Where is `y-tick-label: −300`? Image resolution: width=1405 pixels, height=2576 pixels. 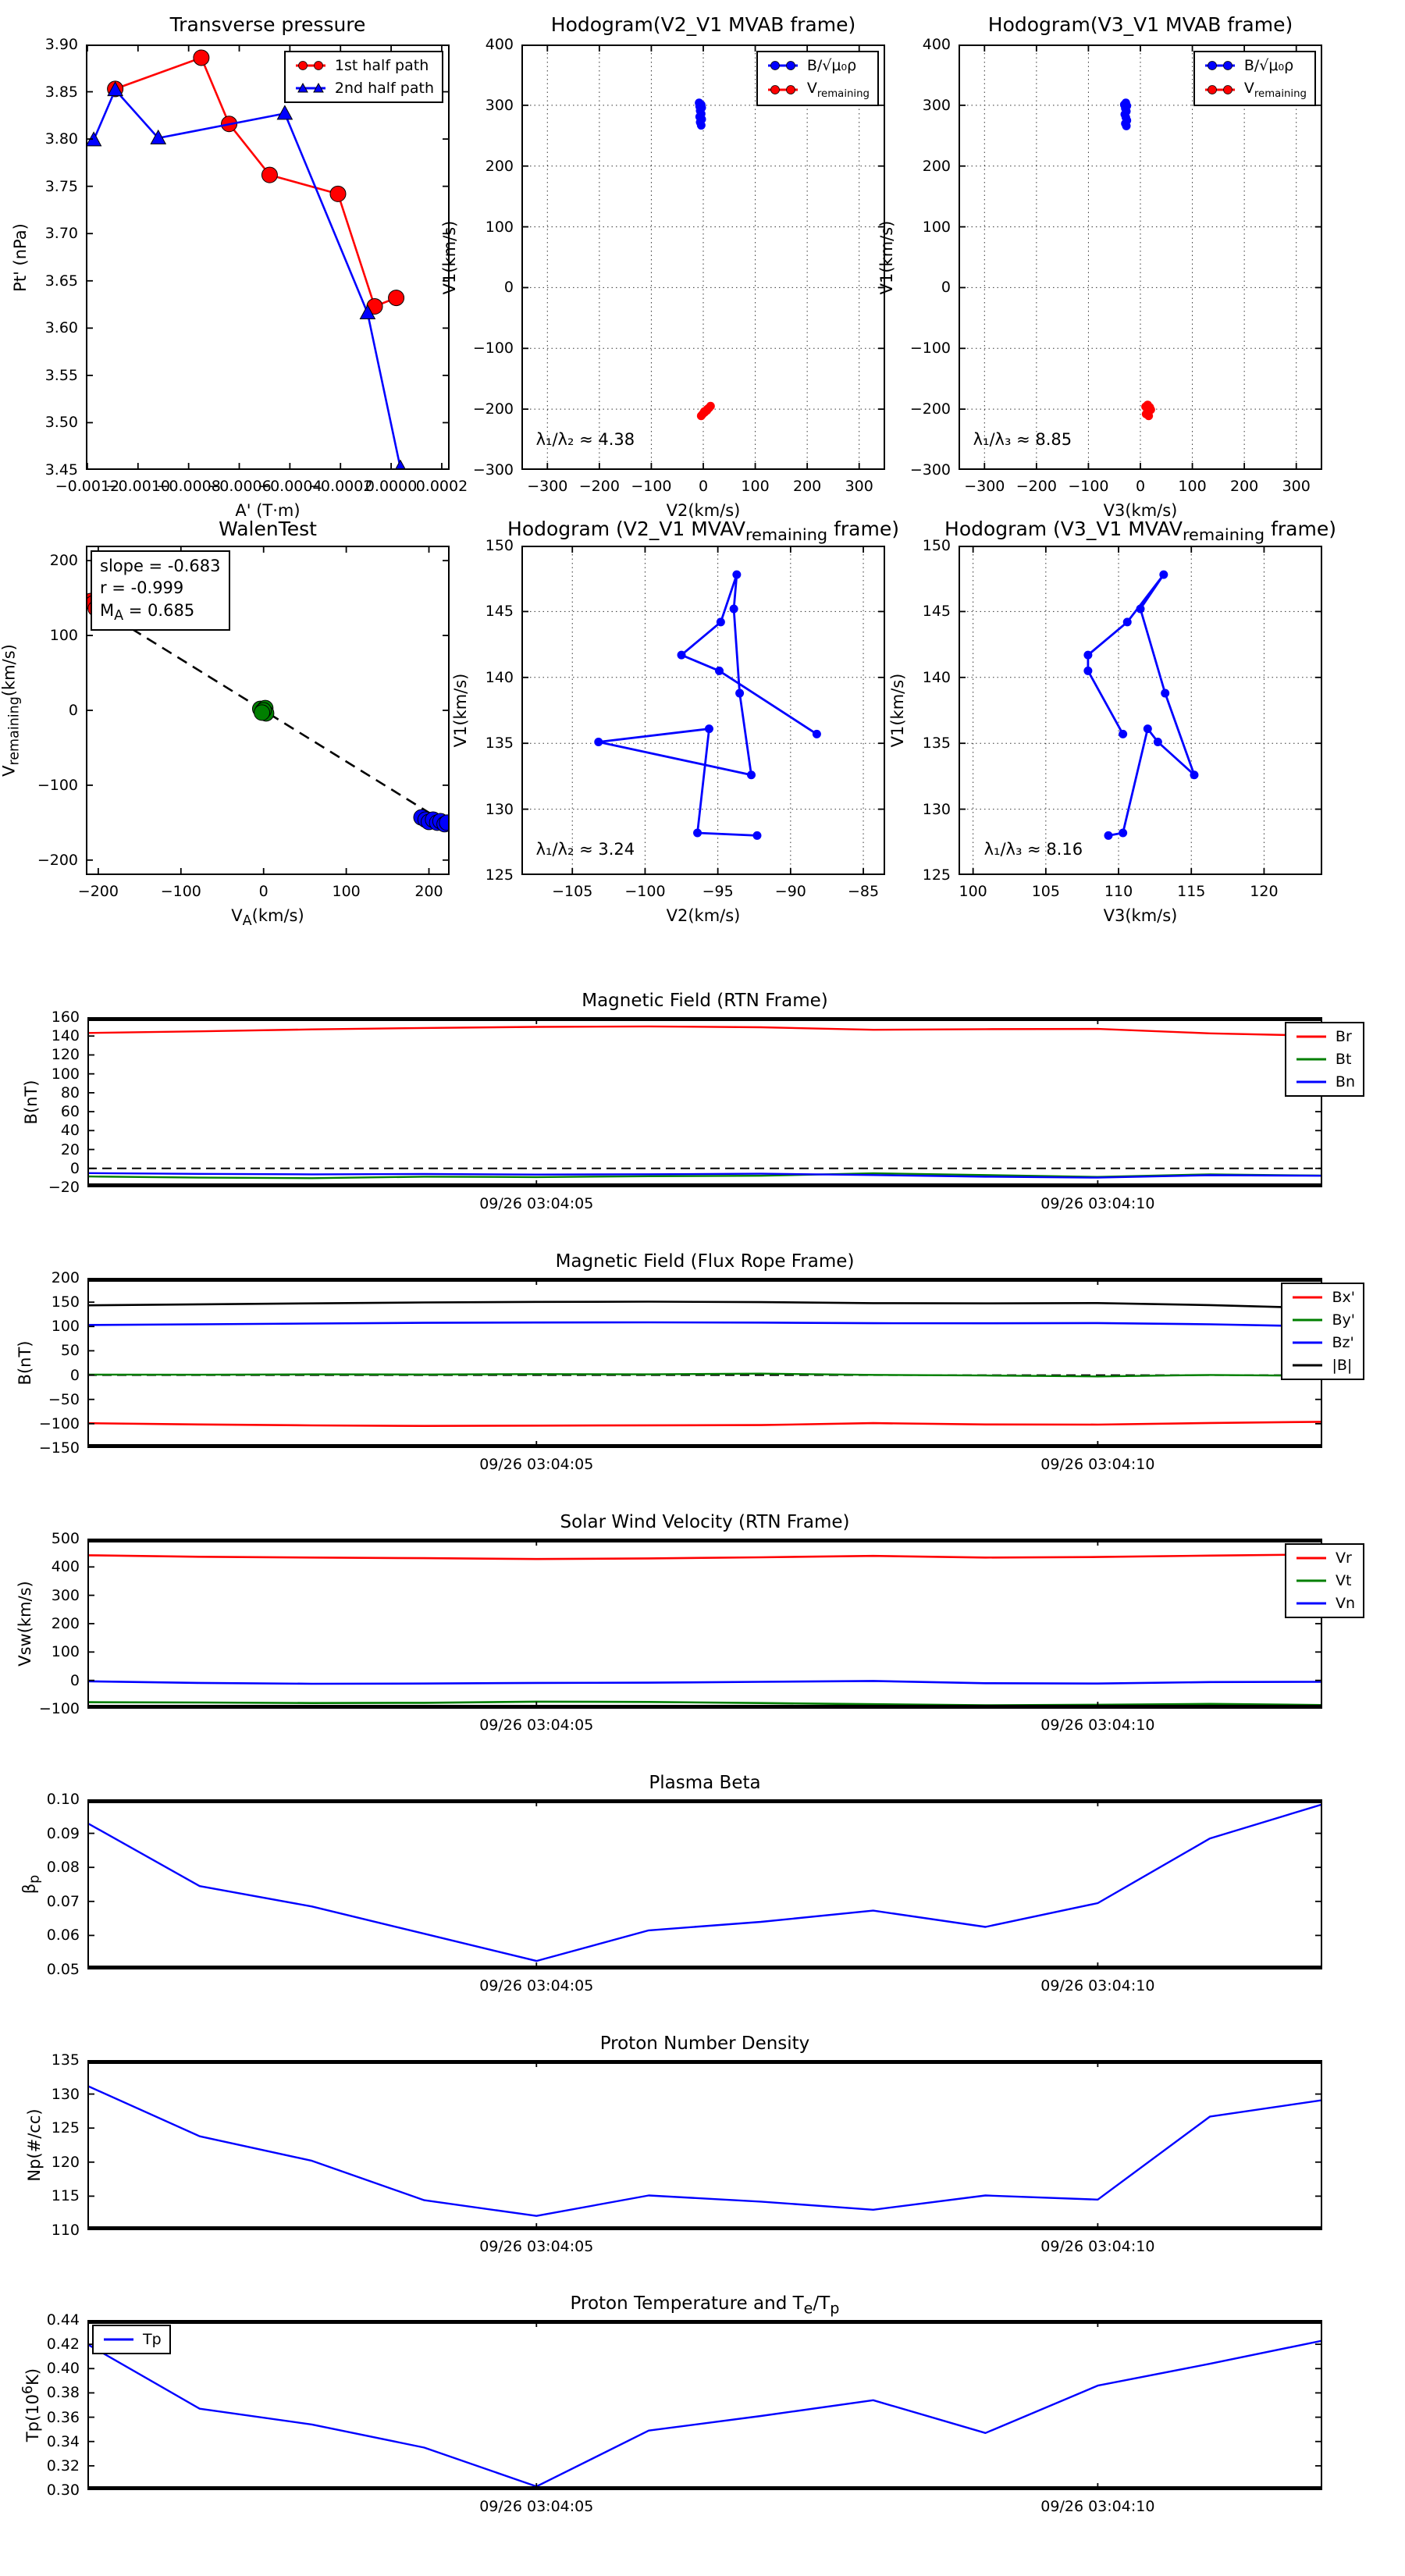 y-tick-label: −300 is located at coordinates (930, 470).